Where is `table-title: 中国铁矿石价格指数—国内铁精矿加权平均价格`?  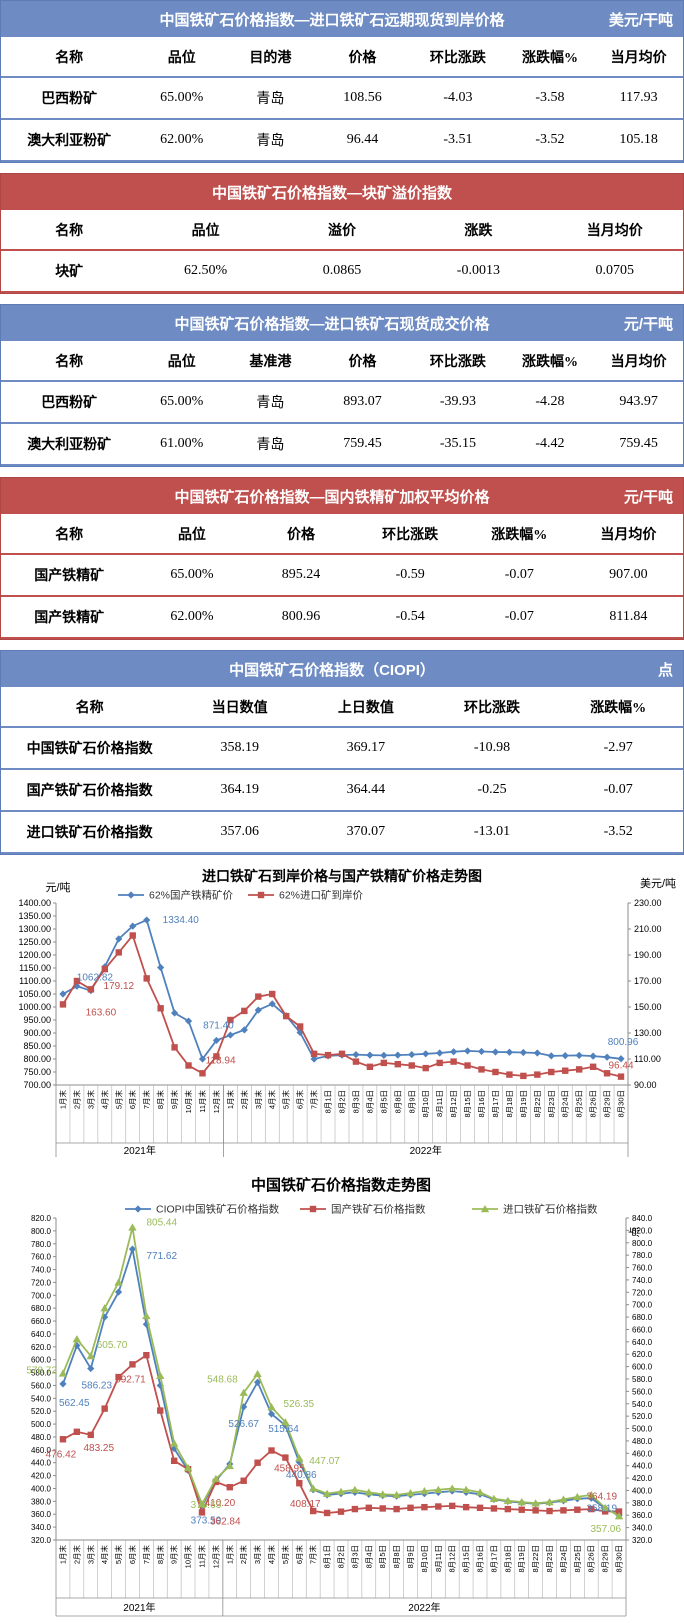
table-title: 中国铁矿石价格指数—国内铁精矿加权平均价格 is located at coordinates (332, 497).